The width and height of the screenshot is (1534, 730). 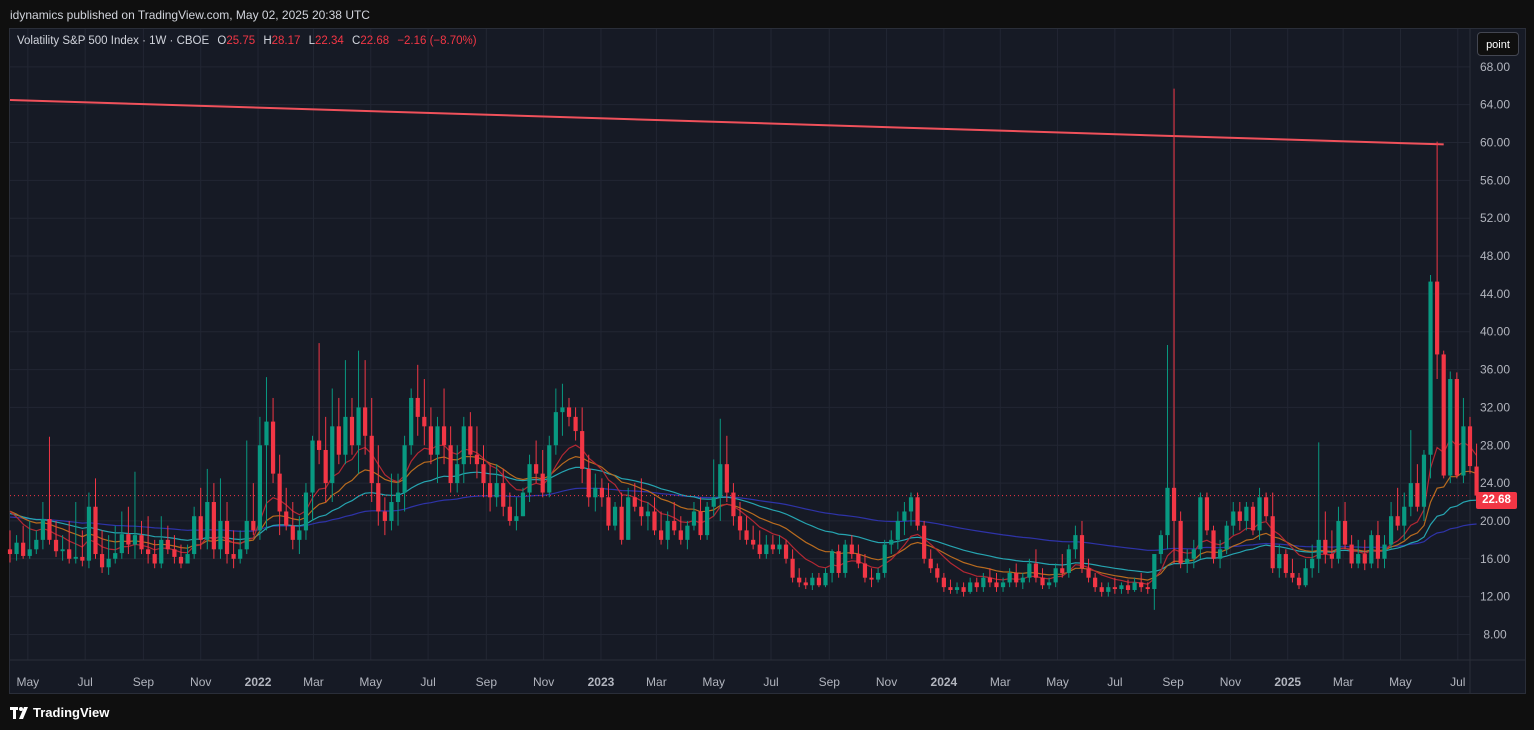 I want to click on x-tick-label: 2022, so click(x=258, y=682).